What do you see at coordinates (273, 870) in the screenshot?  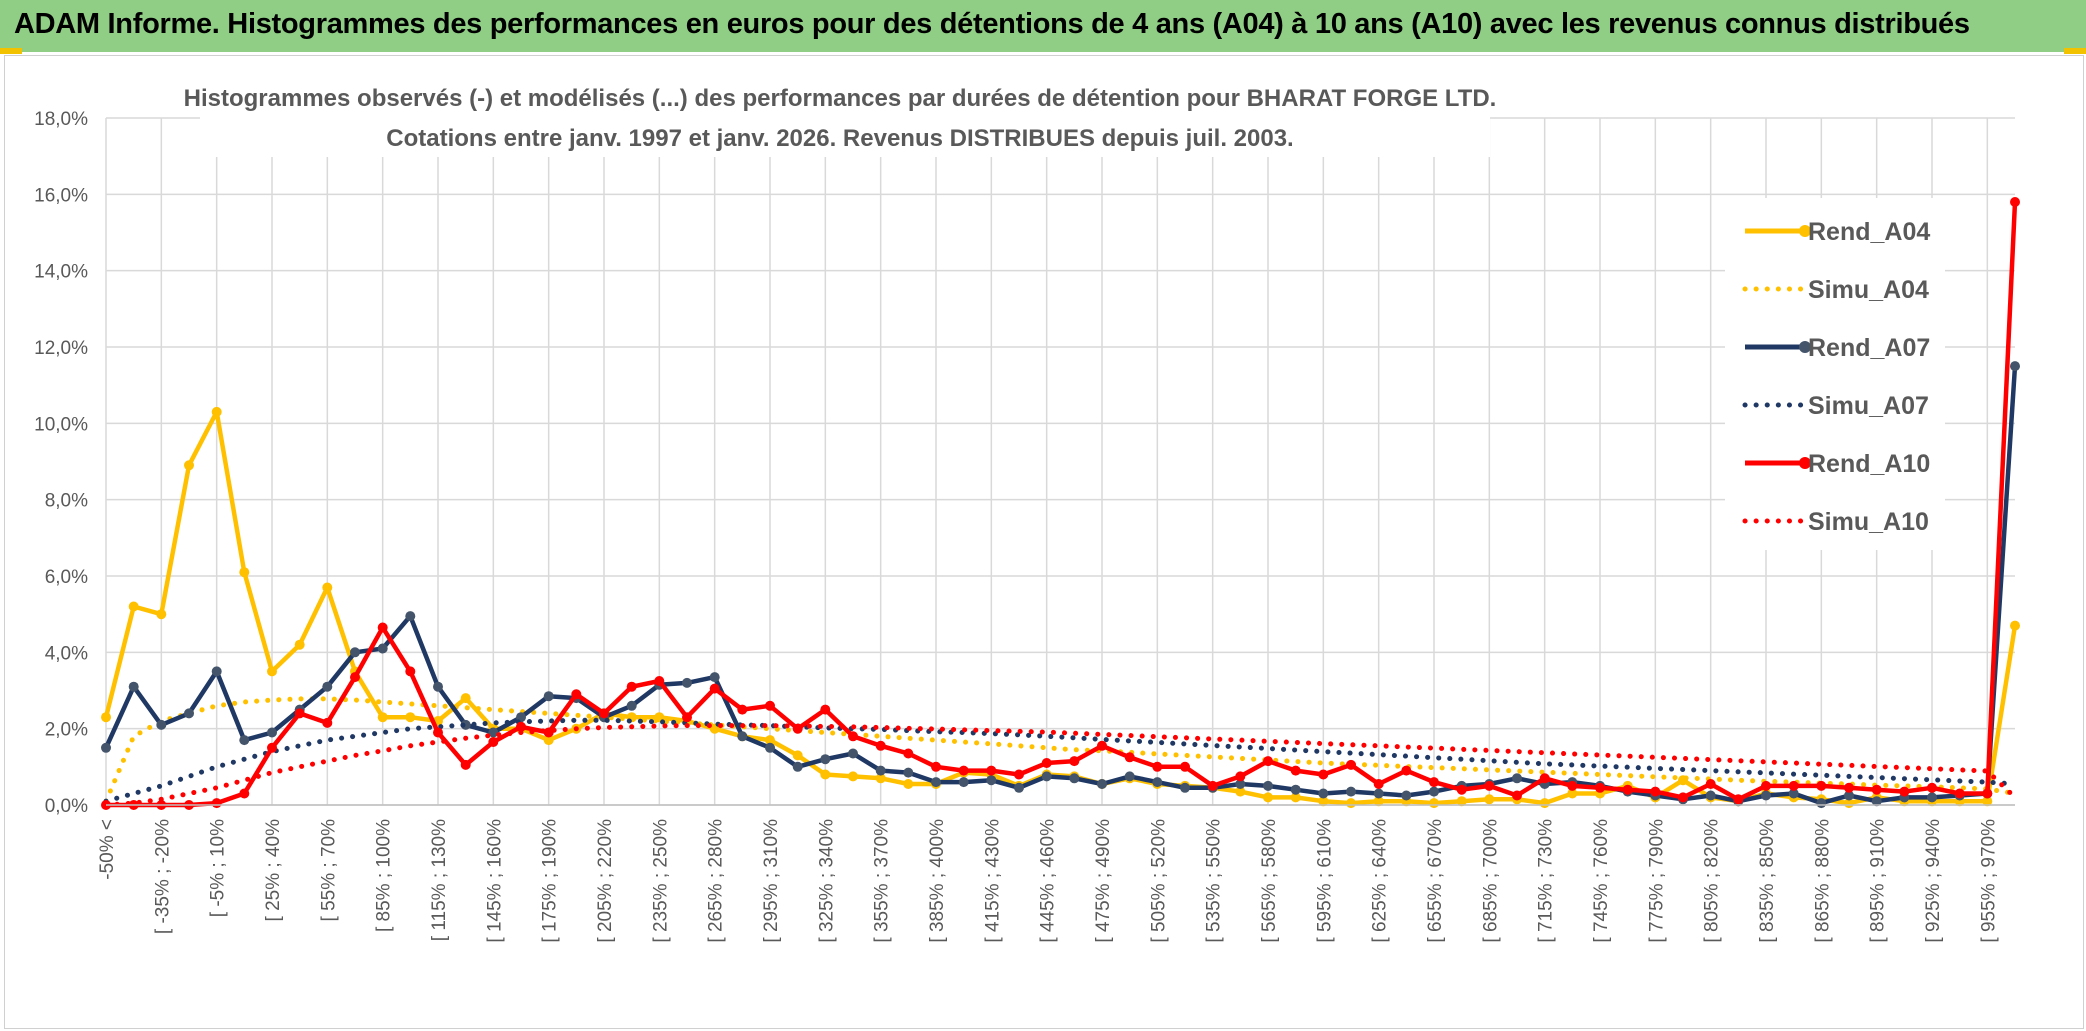 I see `x-tick-label: [ 25% ; 40%` at bounding box center [273, 870].